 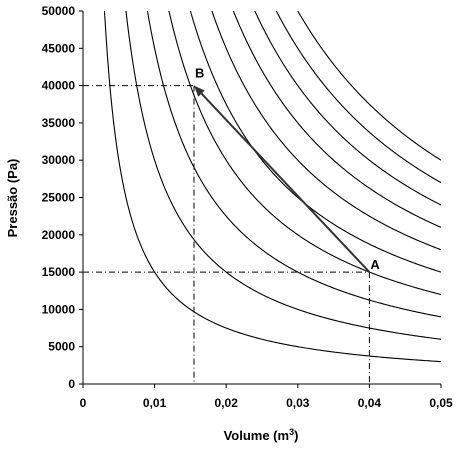 I want to click on process-arrow-shaft, so click(x=285, y=182).